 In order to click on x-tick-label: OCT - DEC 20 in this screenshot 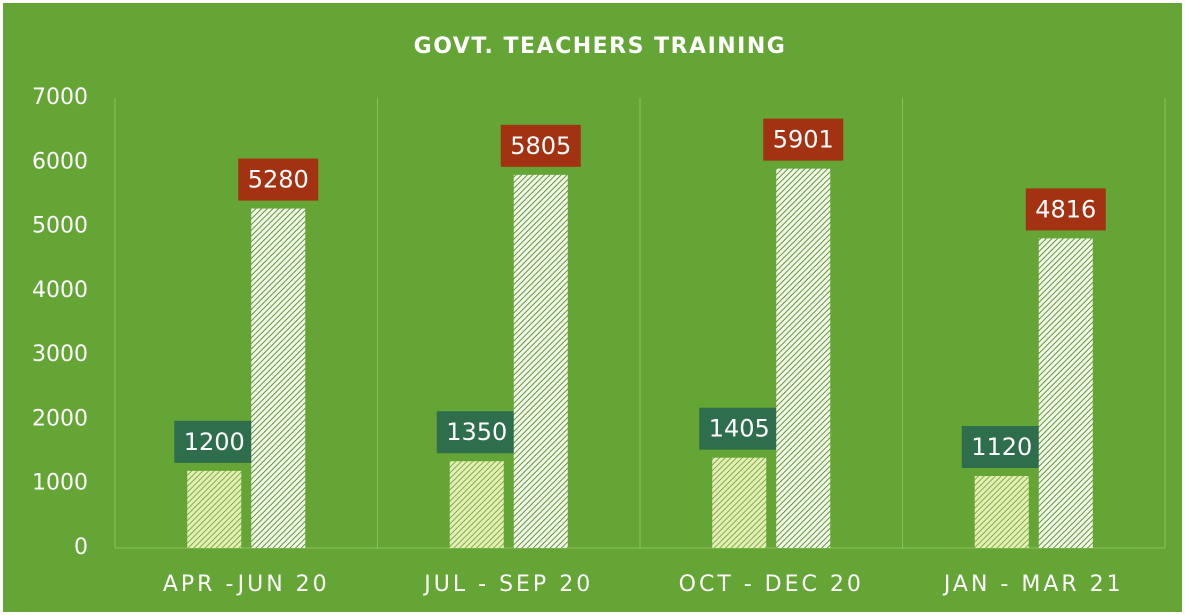, I will do `click(771, 584)`.